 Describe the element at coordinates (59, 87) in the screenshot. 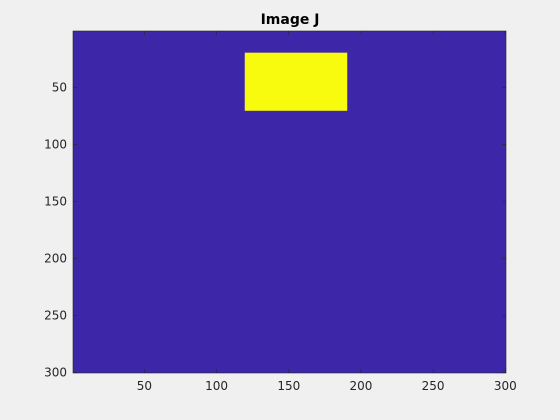

I see `y-tick-label: 50` at that location.